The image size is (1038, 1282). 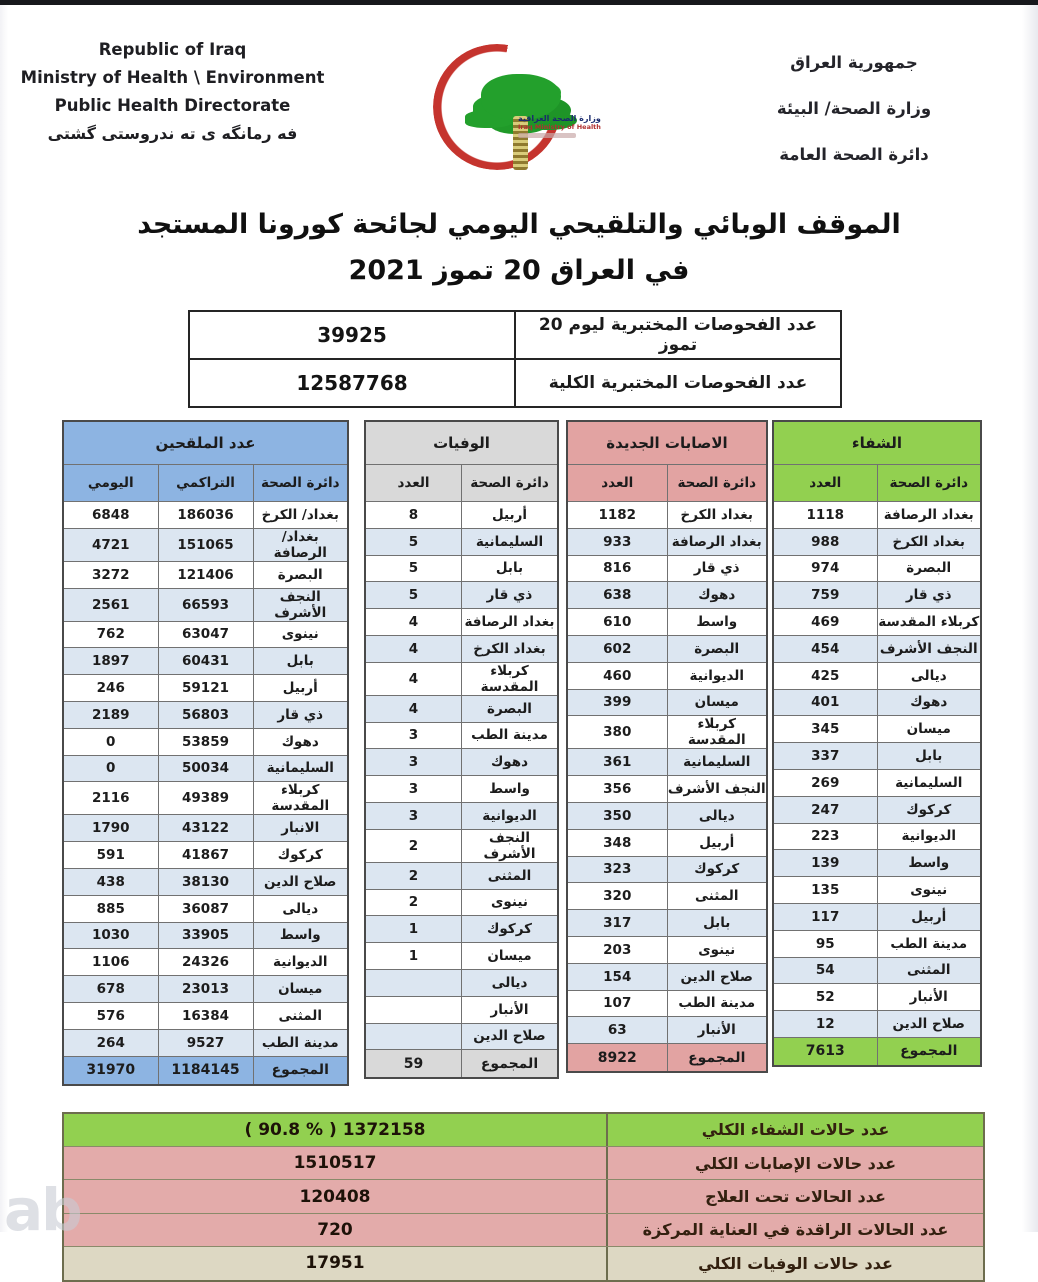 I want to click on table-row: دهوك 638, so click(x=667, y=595).